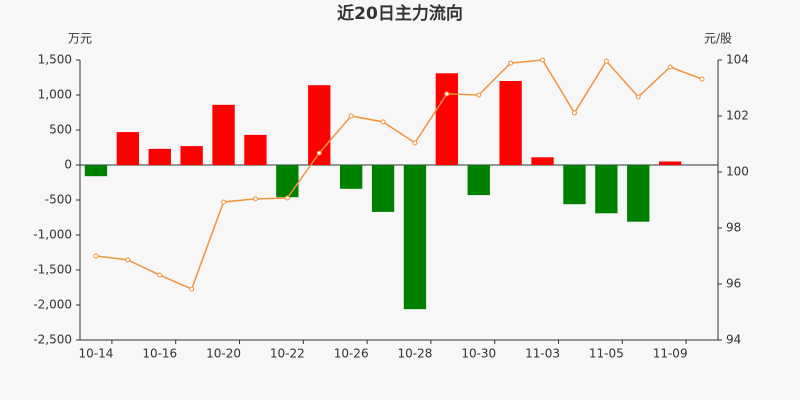  Describe the element at coordinates (670, 354) in the screenshot. I see `x-tick-label: 11-09` at that location.